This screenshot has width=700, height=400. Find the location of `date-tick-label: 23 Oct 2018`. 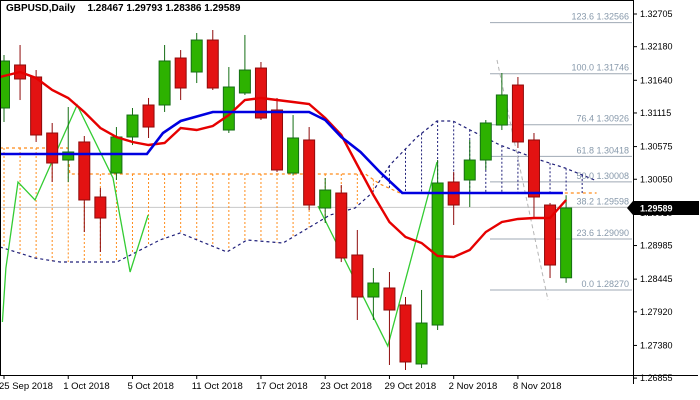

date-tick-label: 23 Oct 2018 is located at coordinates (346, 386).